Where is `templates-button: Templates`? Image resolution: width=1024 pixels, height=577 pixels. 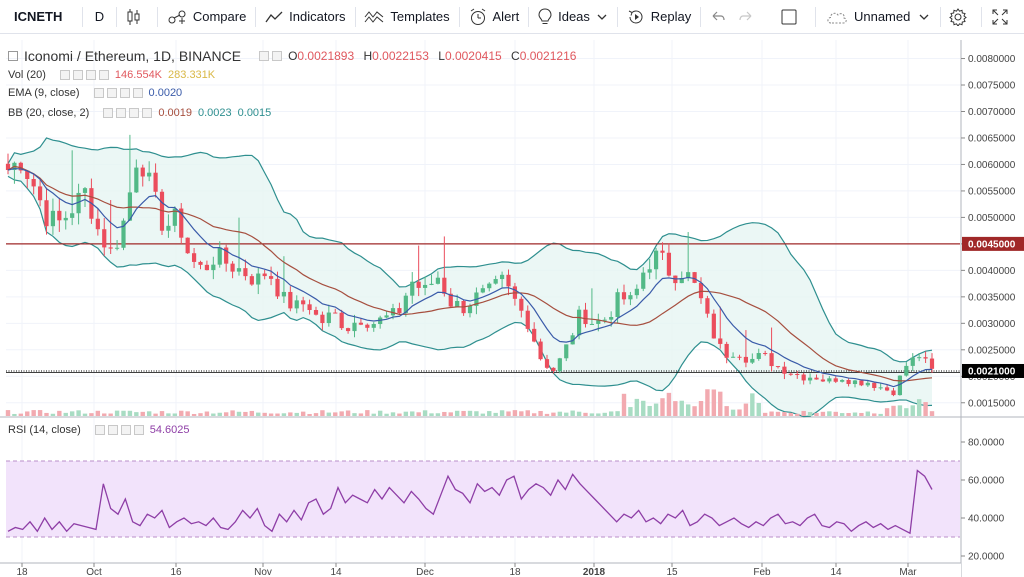 templates-button: Templates is located at coordinates (406, 17).